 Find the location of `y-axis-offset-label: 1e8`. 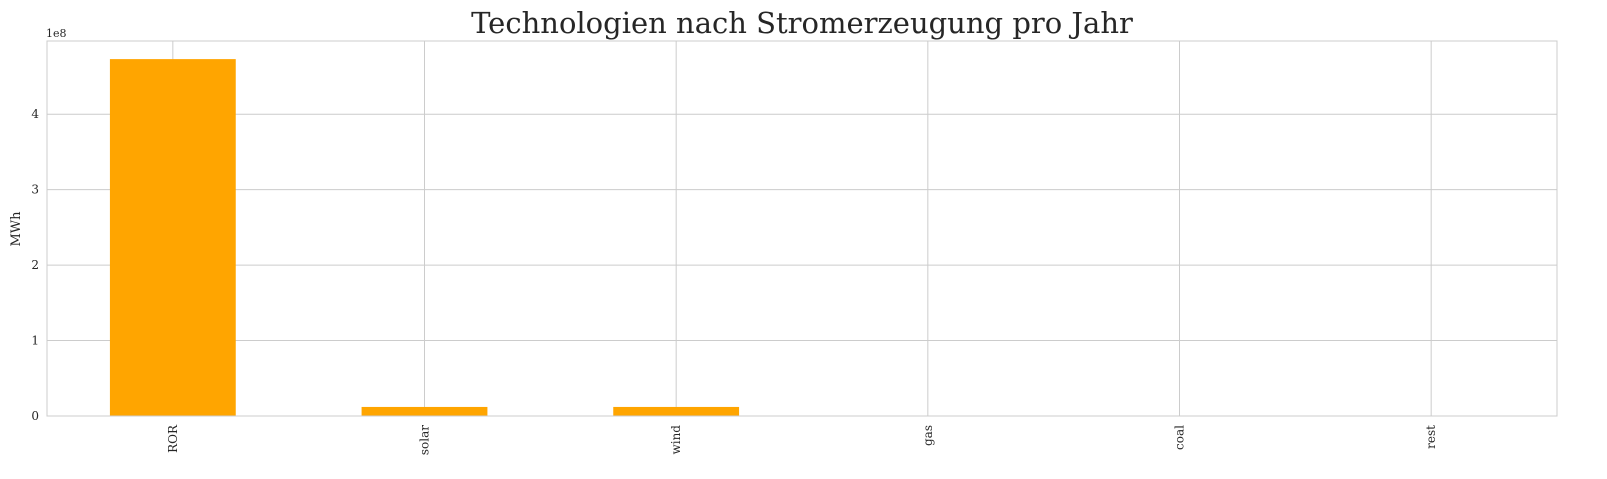

y-axis-offset-label: 1e8 is located at coordinates (56, 33).